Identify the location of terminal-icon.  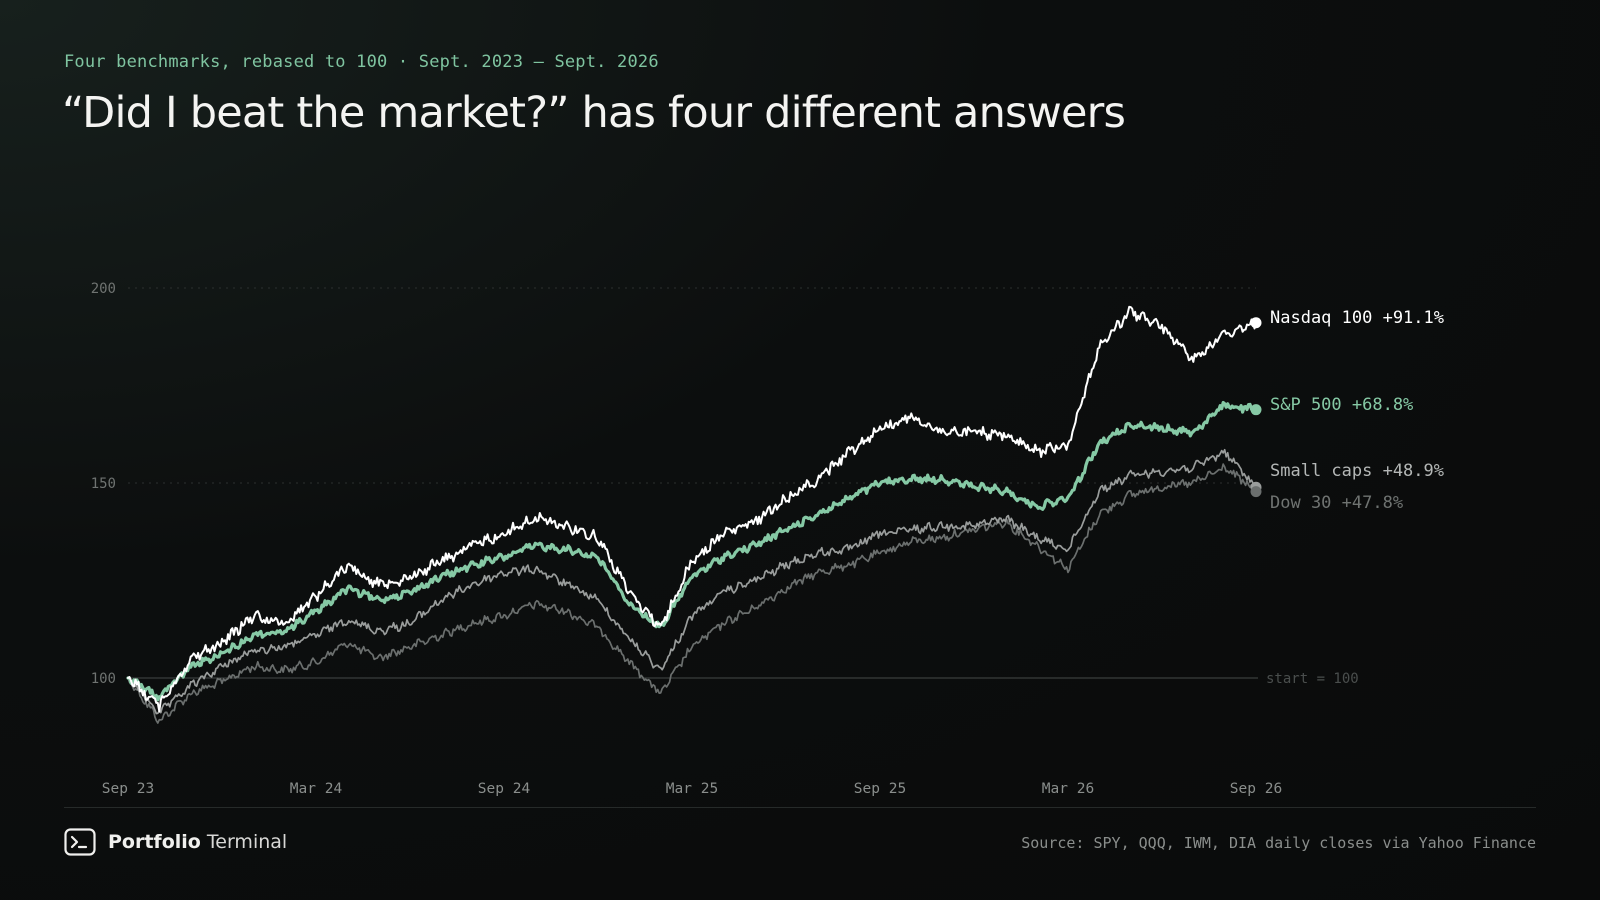
(80, 842).